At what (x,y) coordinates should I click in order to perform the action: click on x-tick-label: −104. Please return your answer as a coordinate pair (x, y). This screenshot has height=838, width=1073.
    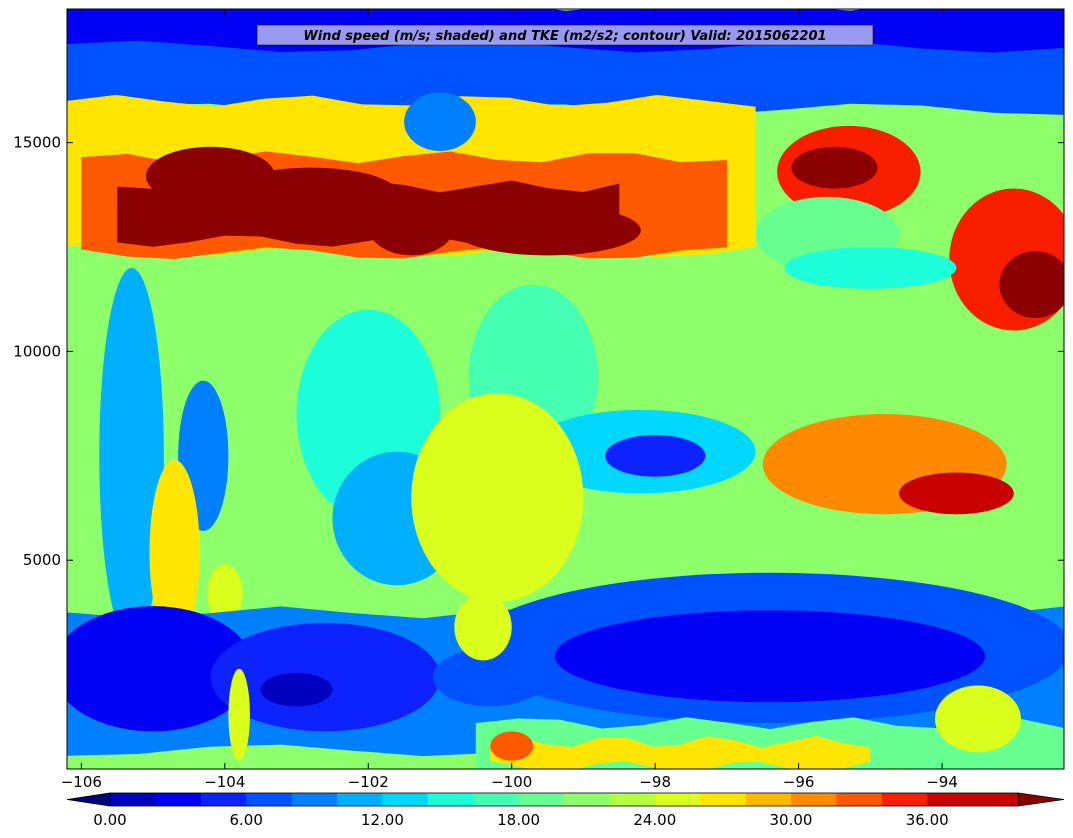
    Looking at the image, I should click on (224, 782).